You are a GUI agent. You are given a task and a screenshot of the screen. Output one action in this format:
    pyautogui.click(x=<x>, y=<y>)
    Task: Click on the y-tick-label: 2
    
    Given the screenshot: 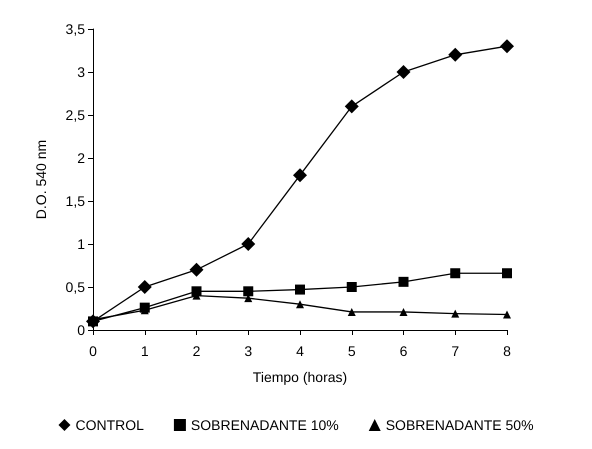 What is the action you would take?
    pyautogui.click(x=81, y=158)
    